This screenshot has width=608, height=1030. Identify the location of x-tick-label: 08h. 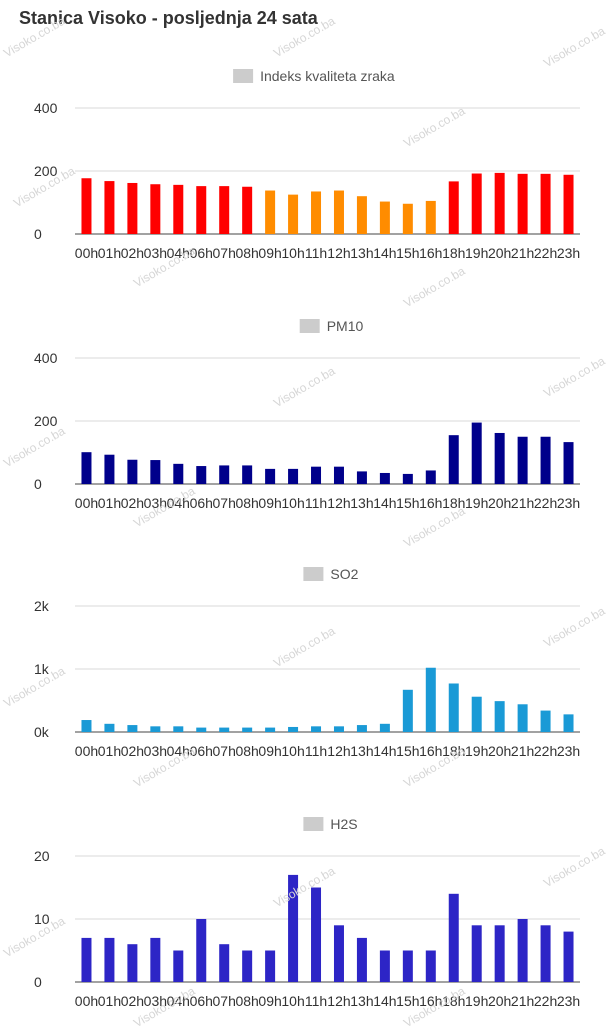
(246, 503).